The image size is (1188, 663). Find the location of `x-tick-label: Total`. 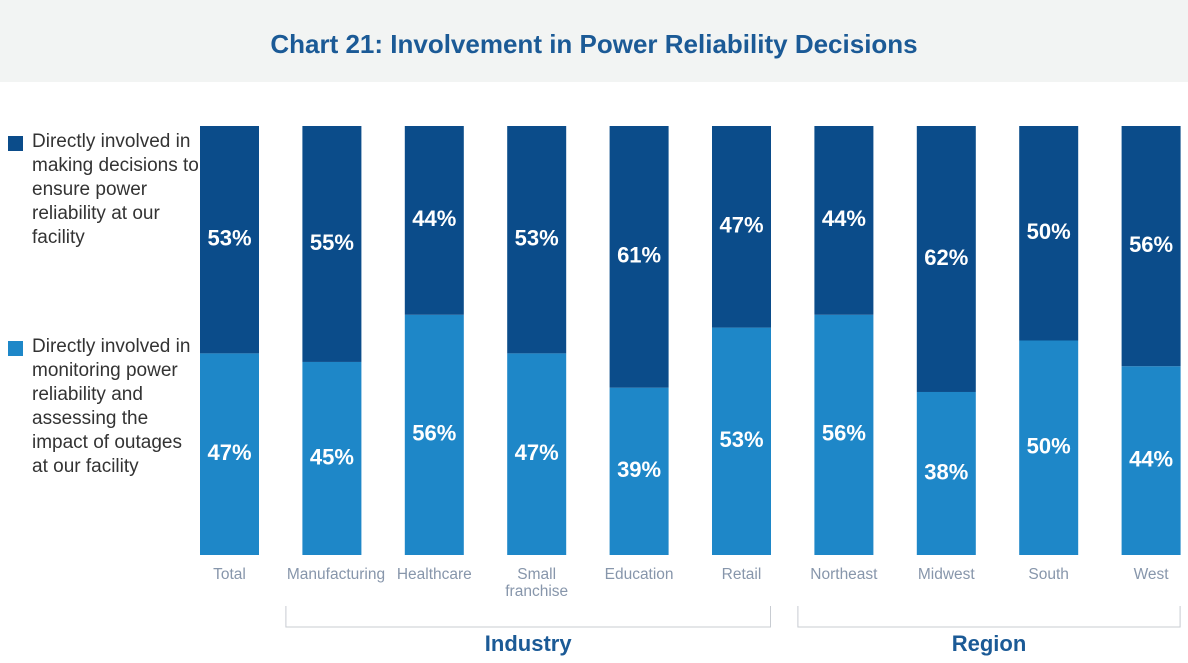

x-tick-label: Total is located at coordinates (230, 574).